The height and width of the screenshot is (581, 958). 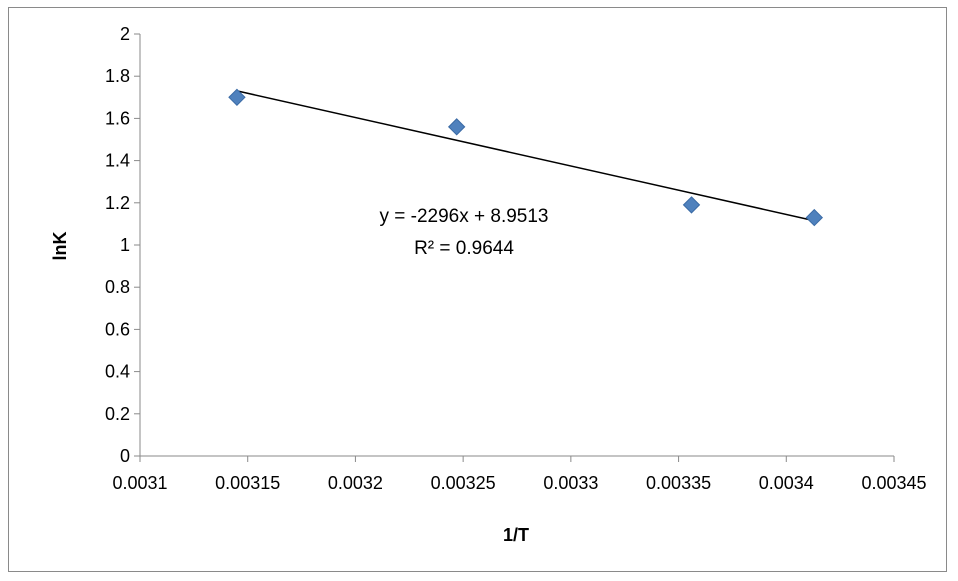 What do you see at coordinates (125, 245) in the screenshot?
I see `y-tick-label: 1` at bounding box center [125, 245].